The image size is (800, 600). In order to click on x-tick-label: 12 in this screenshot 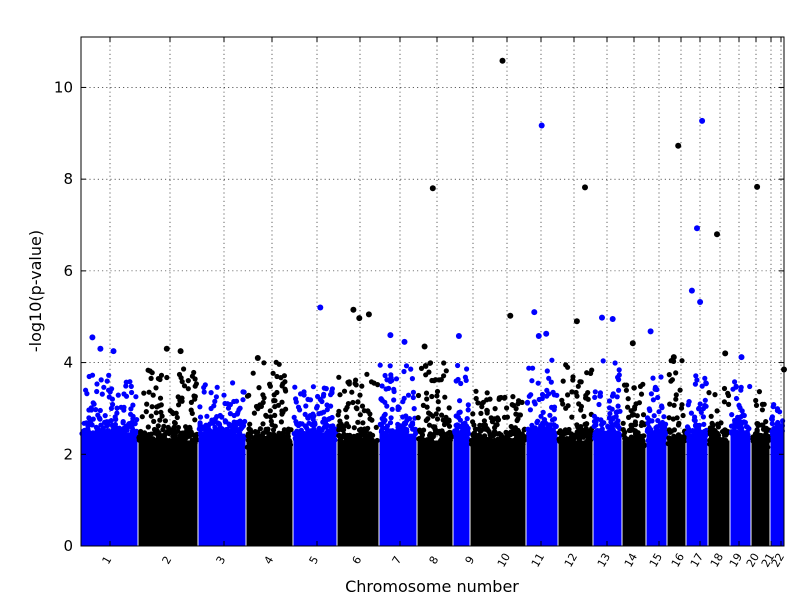, I will do `click(571, 560)`.